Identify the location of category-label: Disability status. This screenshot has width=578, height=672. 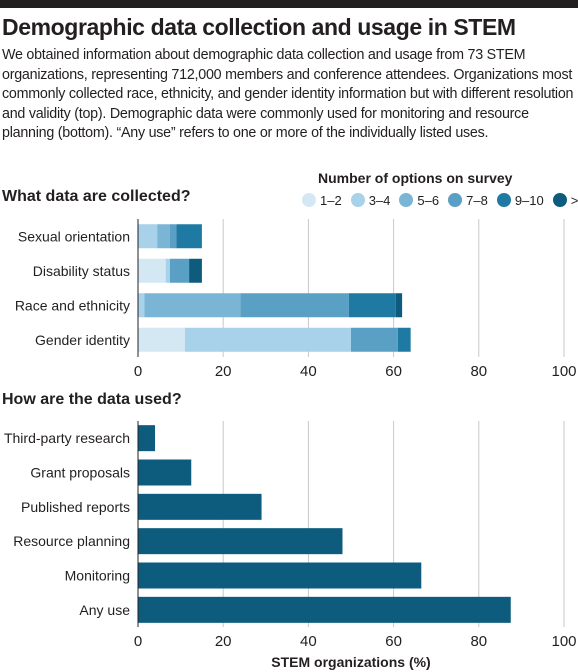
(81, 271).